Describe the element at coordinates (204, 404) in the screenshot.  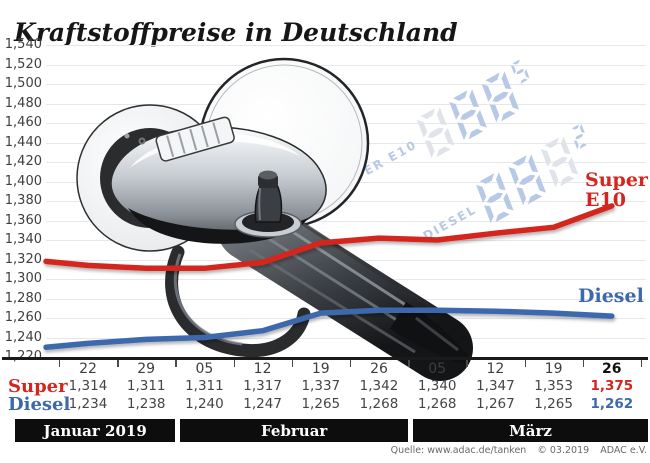
I see `diesel-value-cell: 1,240` at that location.